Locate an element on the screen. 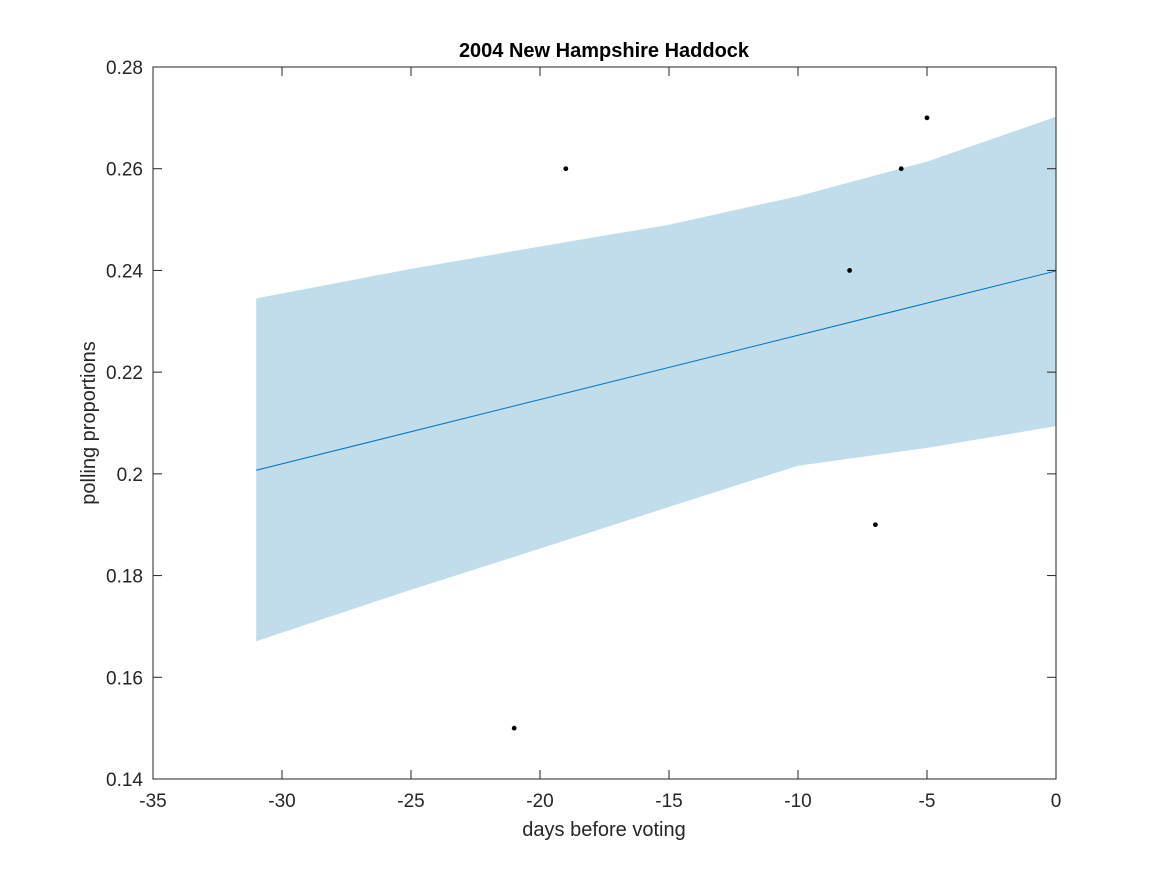  chart-title: 2004 New Hampshire Haddock is located at coordinates (604, 51).